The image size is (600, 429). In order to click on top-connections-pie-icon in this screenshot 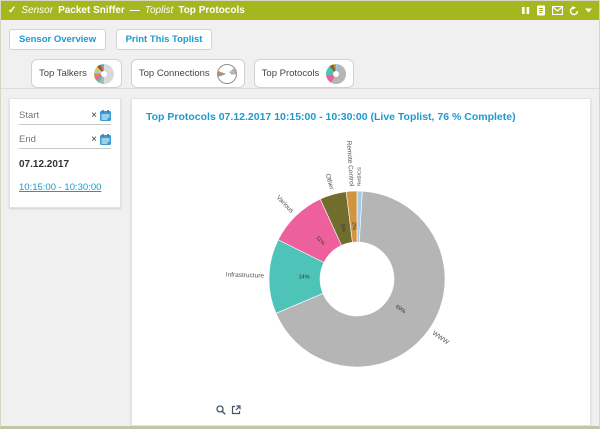, I will do `click(226, 73)`.